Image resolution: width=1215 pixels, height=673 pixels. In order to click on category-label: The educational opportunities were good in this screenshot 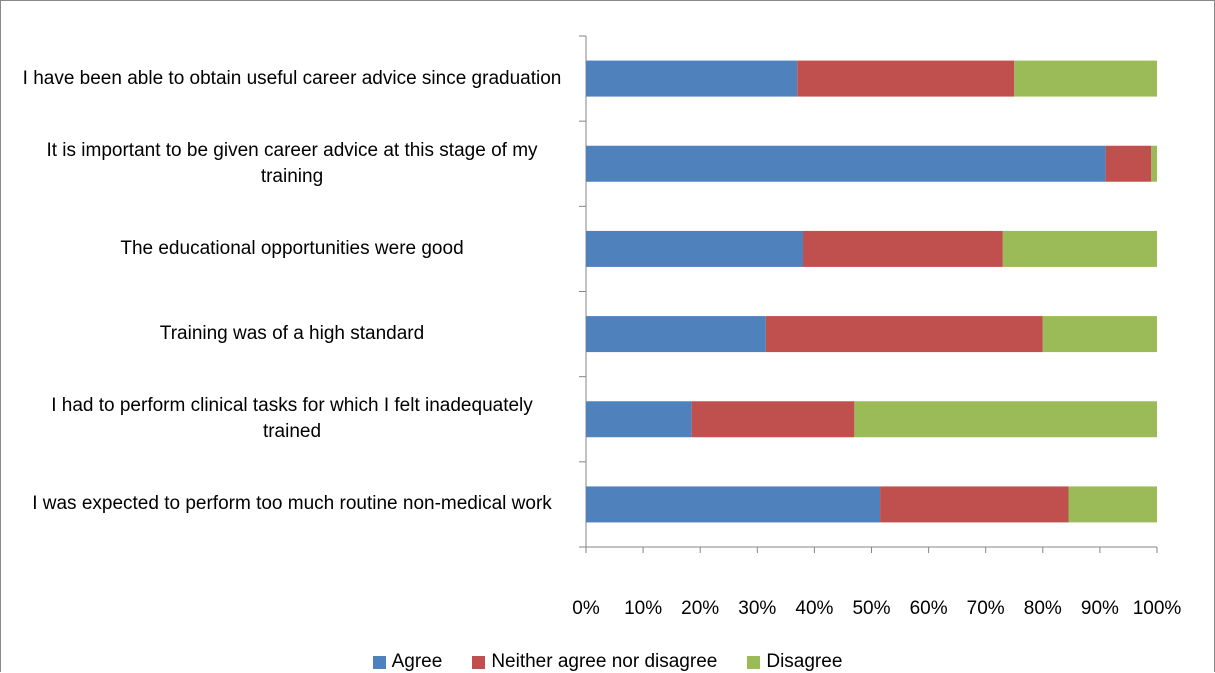, I will do `click(292, 248)`.